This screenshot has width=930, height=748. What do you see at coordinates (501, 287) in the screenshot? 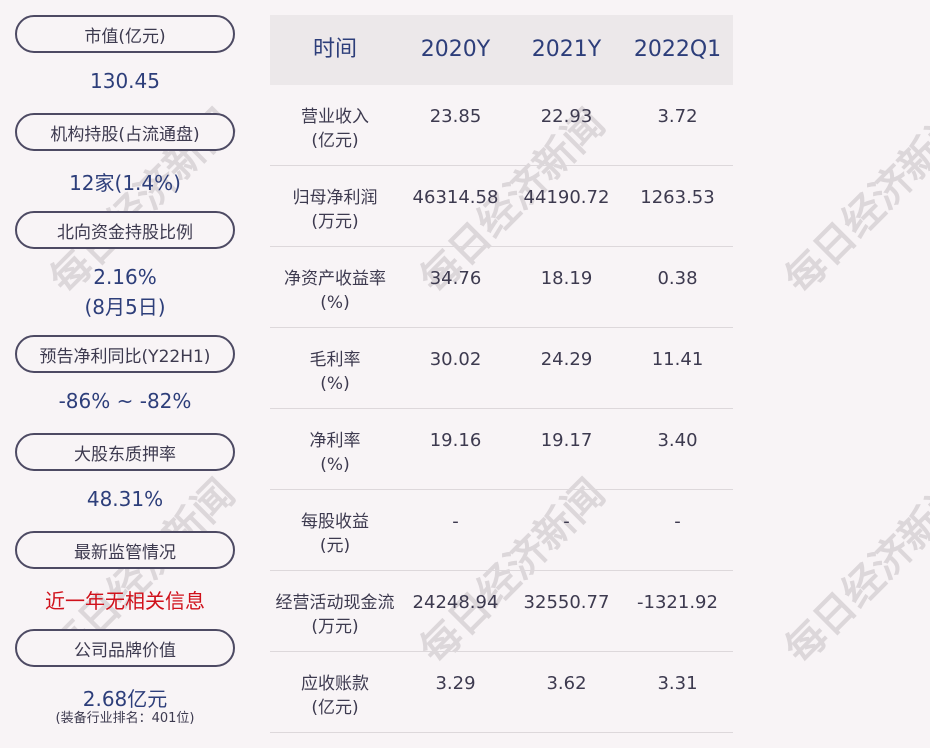
I see `table-row: 净资产收益率 (%) 34.76 18.19 0.38` at bounding box center [501, 287].